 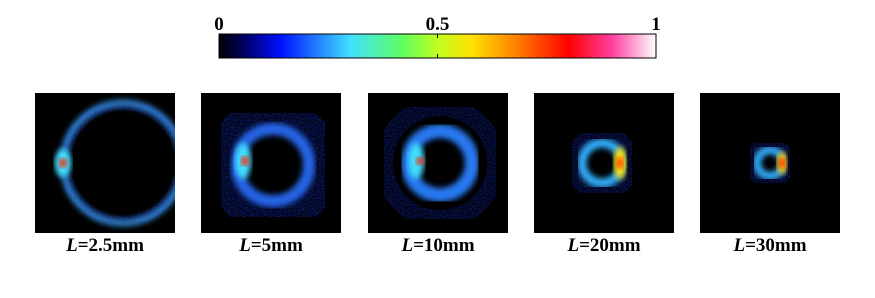 I want to click on panel-label: L=5mm, so click(x=270, y=245).